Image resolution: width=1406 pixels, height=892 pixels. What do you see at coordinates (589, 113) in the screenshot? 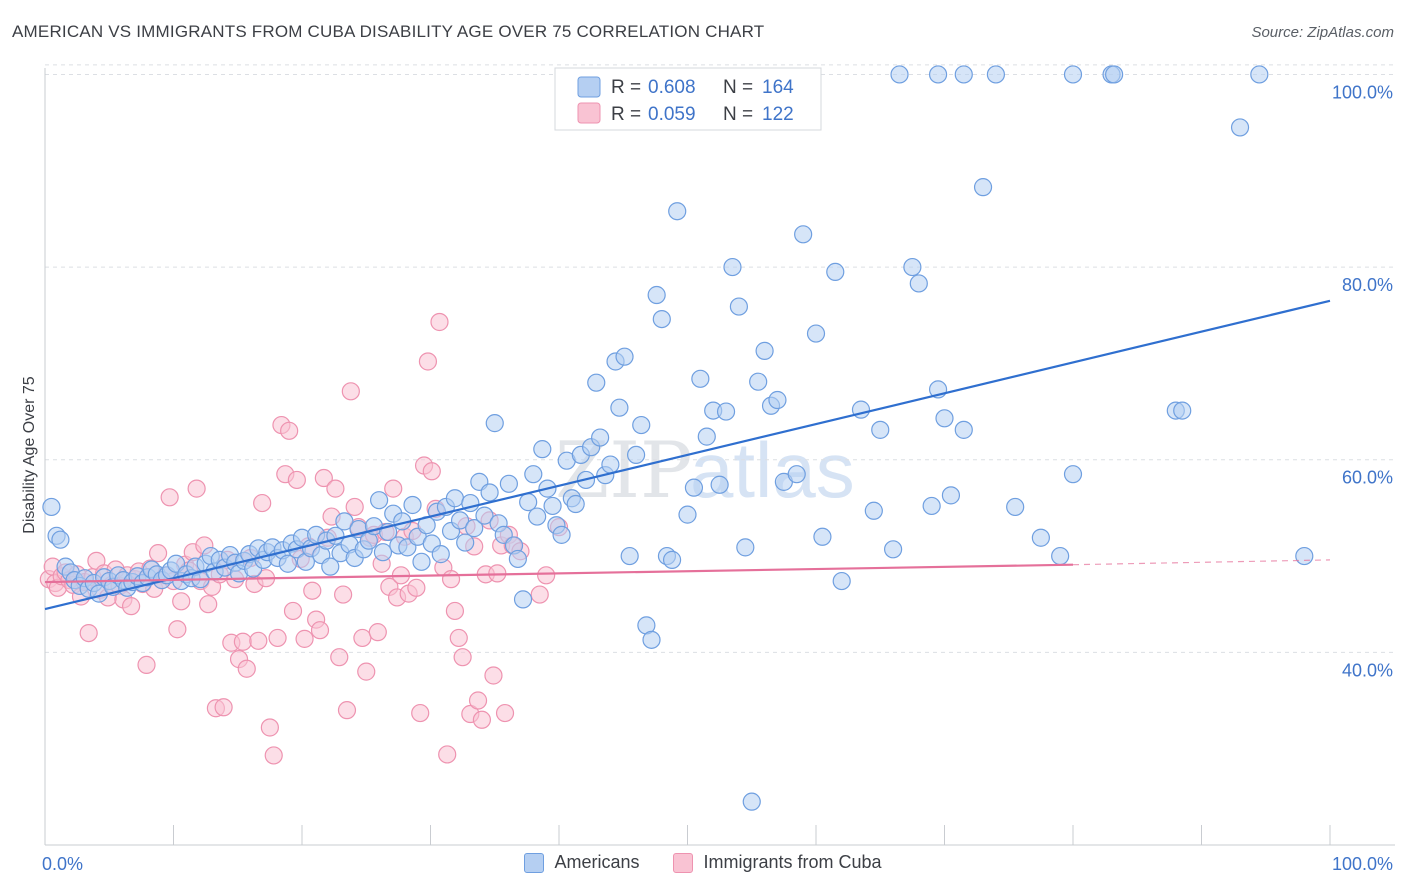
I see `legend-swatch-cuba` at bounding box center [589, 113].